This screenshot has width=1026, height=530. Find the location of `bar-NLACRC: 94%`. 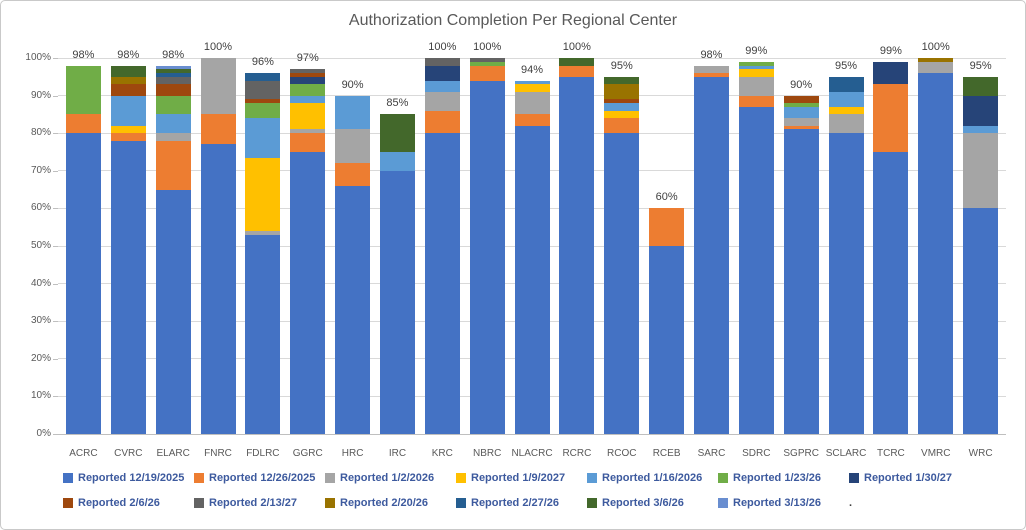

bar-NLACRC: 94% is located at coordinates (532, 246).